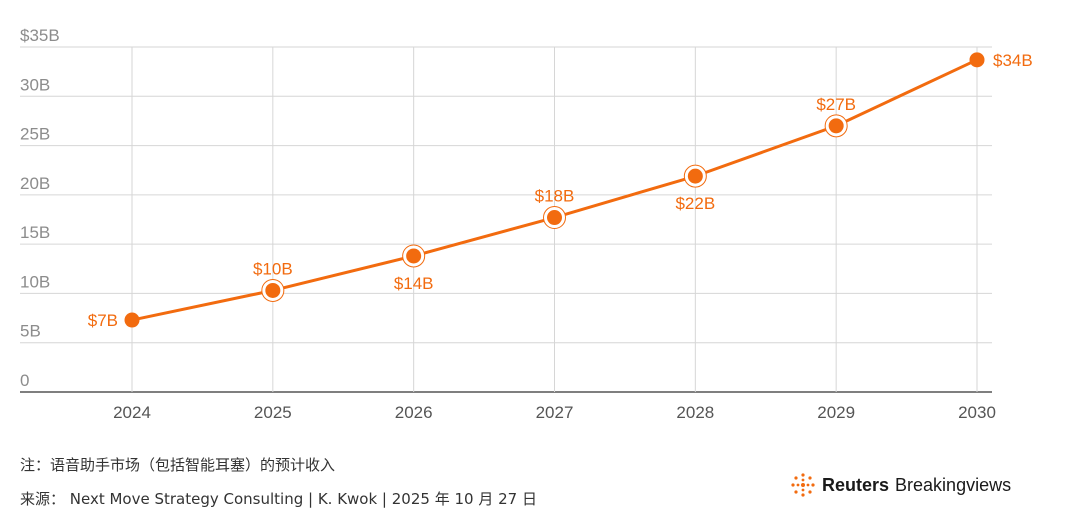 Image resolution: width=1080 pixels, height=523 pixels. What do you see at coordinates (1013, 60) in the screenshot?
I see `data-label: $34B` at bounding box center [1013, 60].